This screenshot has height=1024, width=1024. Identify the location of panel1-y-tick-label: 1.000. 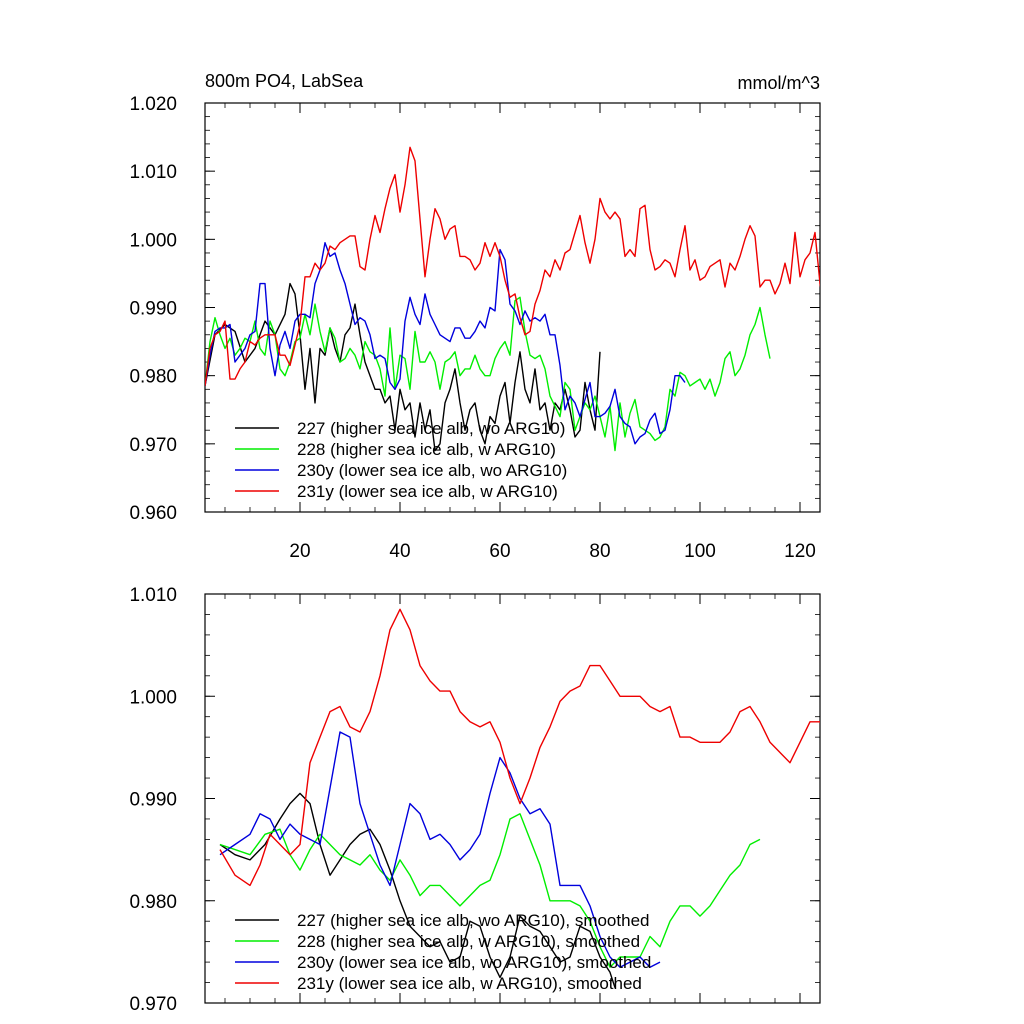
(153, 240).